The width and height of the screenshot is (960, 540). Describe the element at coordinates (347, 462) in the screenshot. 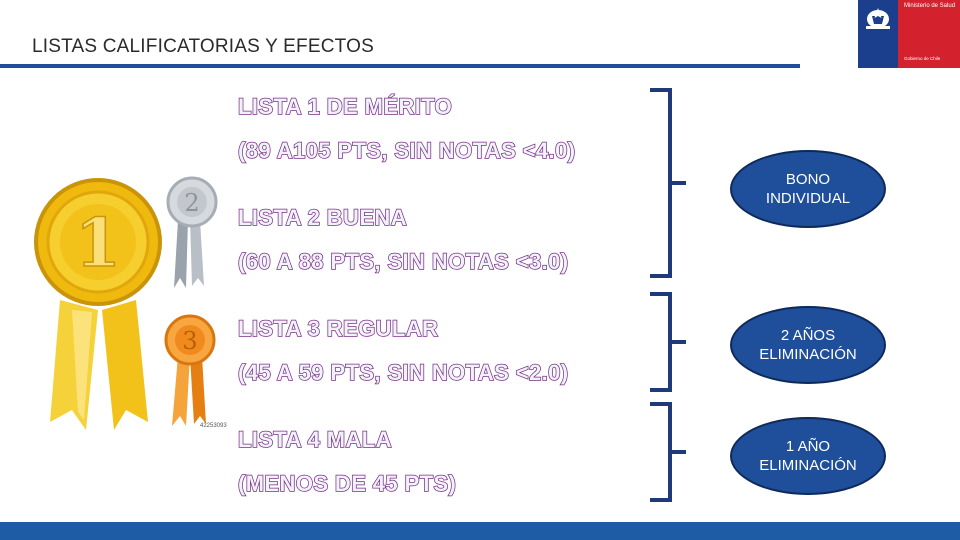

I see `list-item-4: LISTA 4 MALA (MENOS DE 45 PTS)` at that location.